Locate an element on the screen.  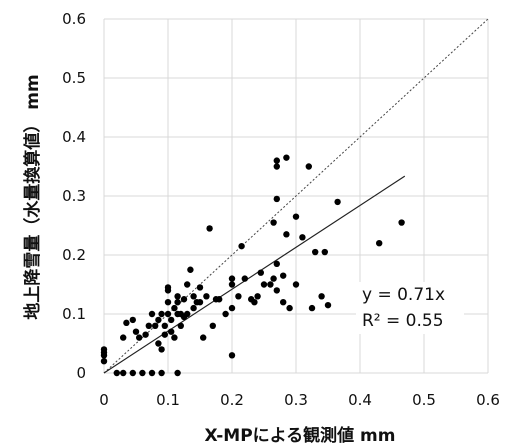
x-tick-label: 0.3 is located at coordinates (296, 400).